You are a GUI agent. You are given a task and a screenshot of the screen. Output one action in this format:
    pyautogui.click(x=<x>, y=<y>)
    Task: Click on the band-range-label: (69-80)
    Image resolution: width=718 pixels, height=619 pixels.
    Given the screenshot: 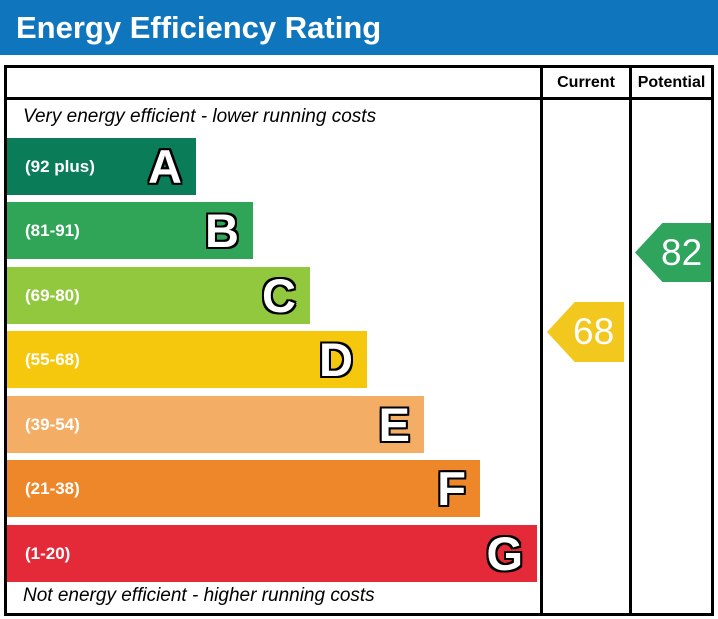 What is the action you would take?
    pyautogui.click(x=52, y=295)
    